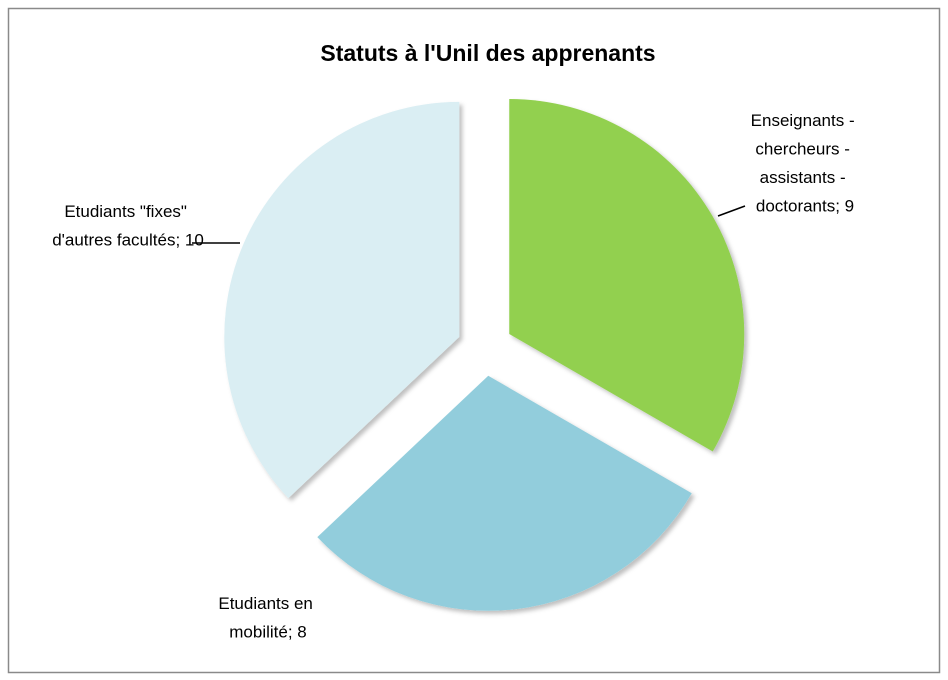 This screenshot has height=680, width=948. I want to click on chart-title: Statuts à l'Unil des apprenants, so click(487, 53).